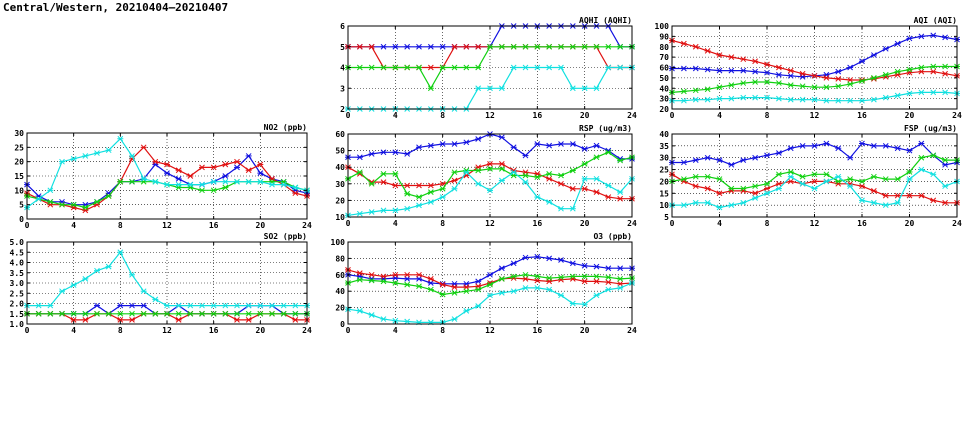 This screenshot has height=447, width=975. What do you see at coordinates (21, 205) in the screenshot?
I see `y-tick-label: 5` at bounding box center [21, 205].